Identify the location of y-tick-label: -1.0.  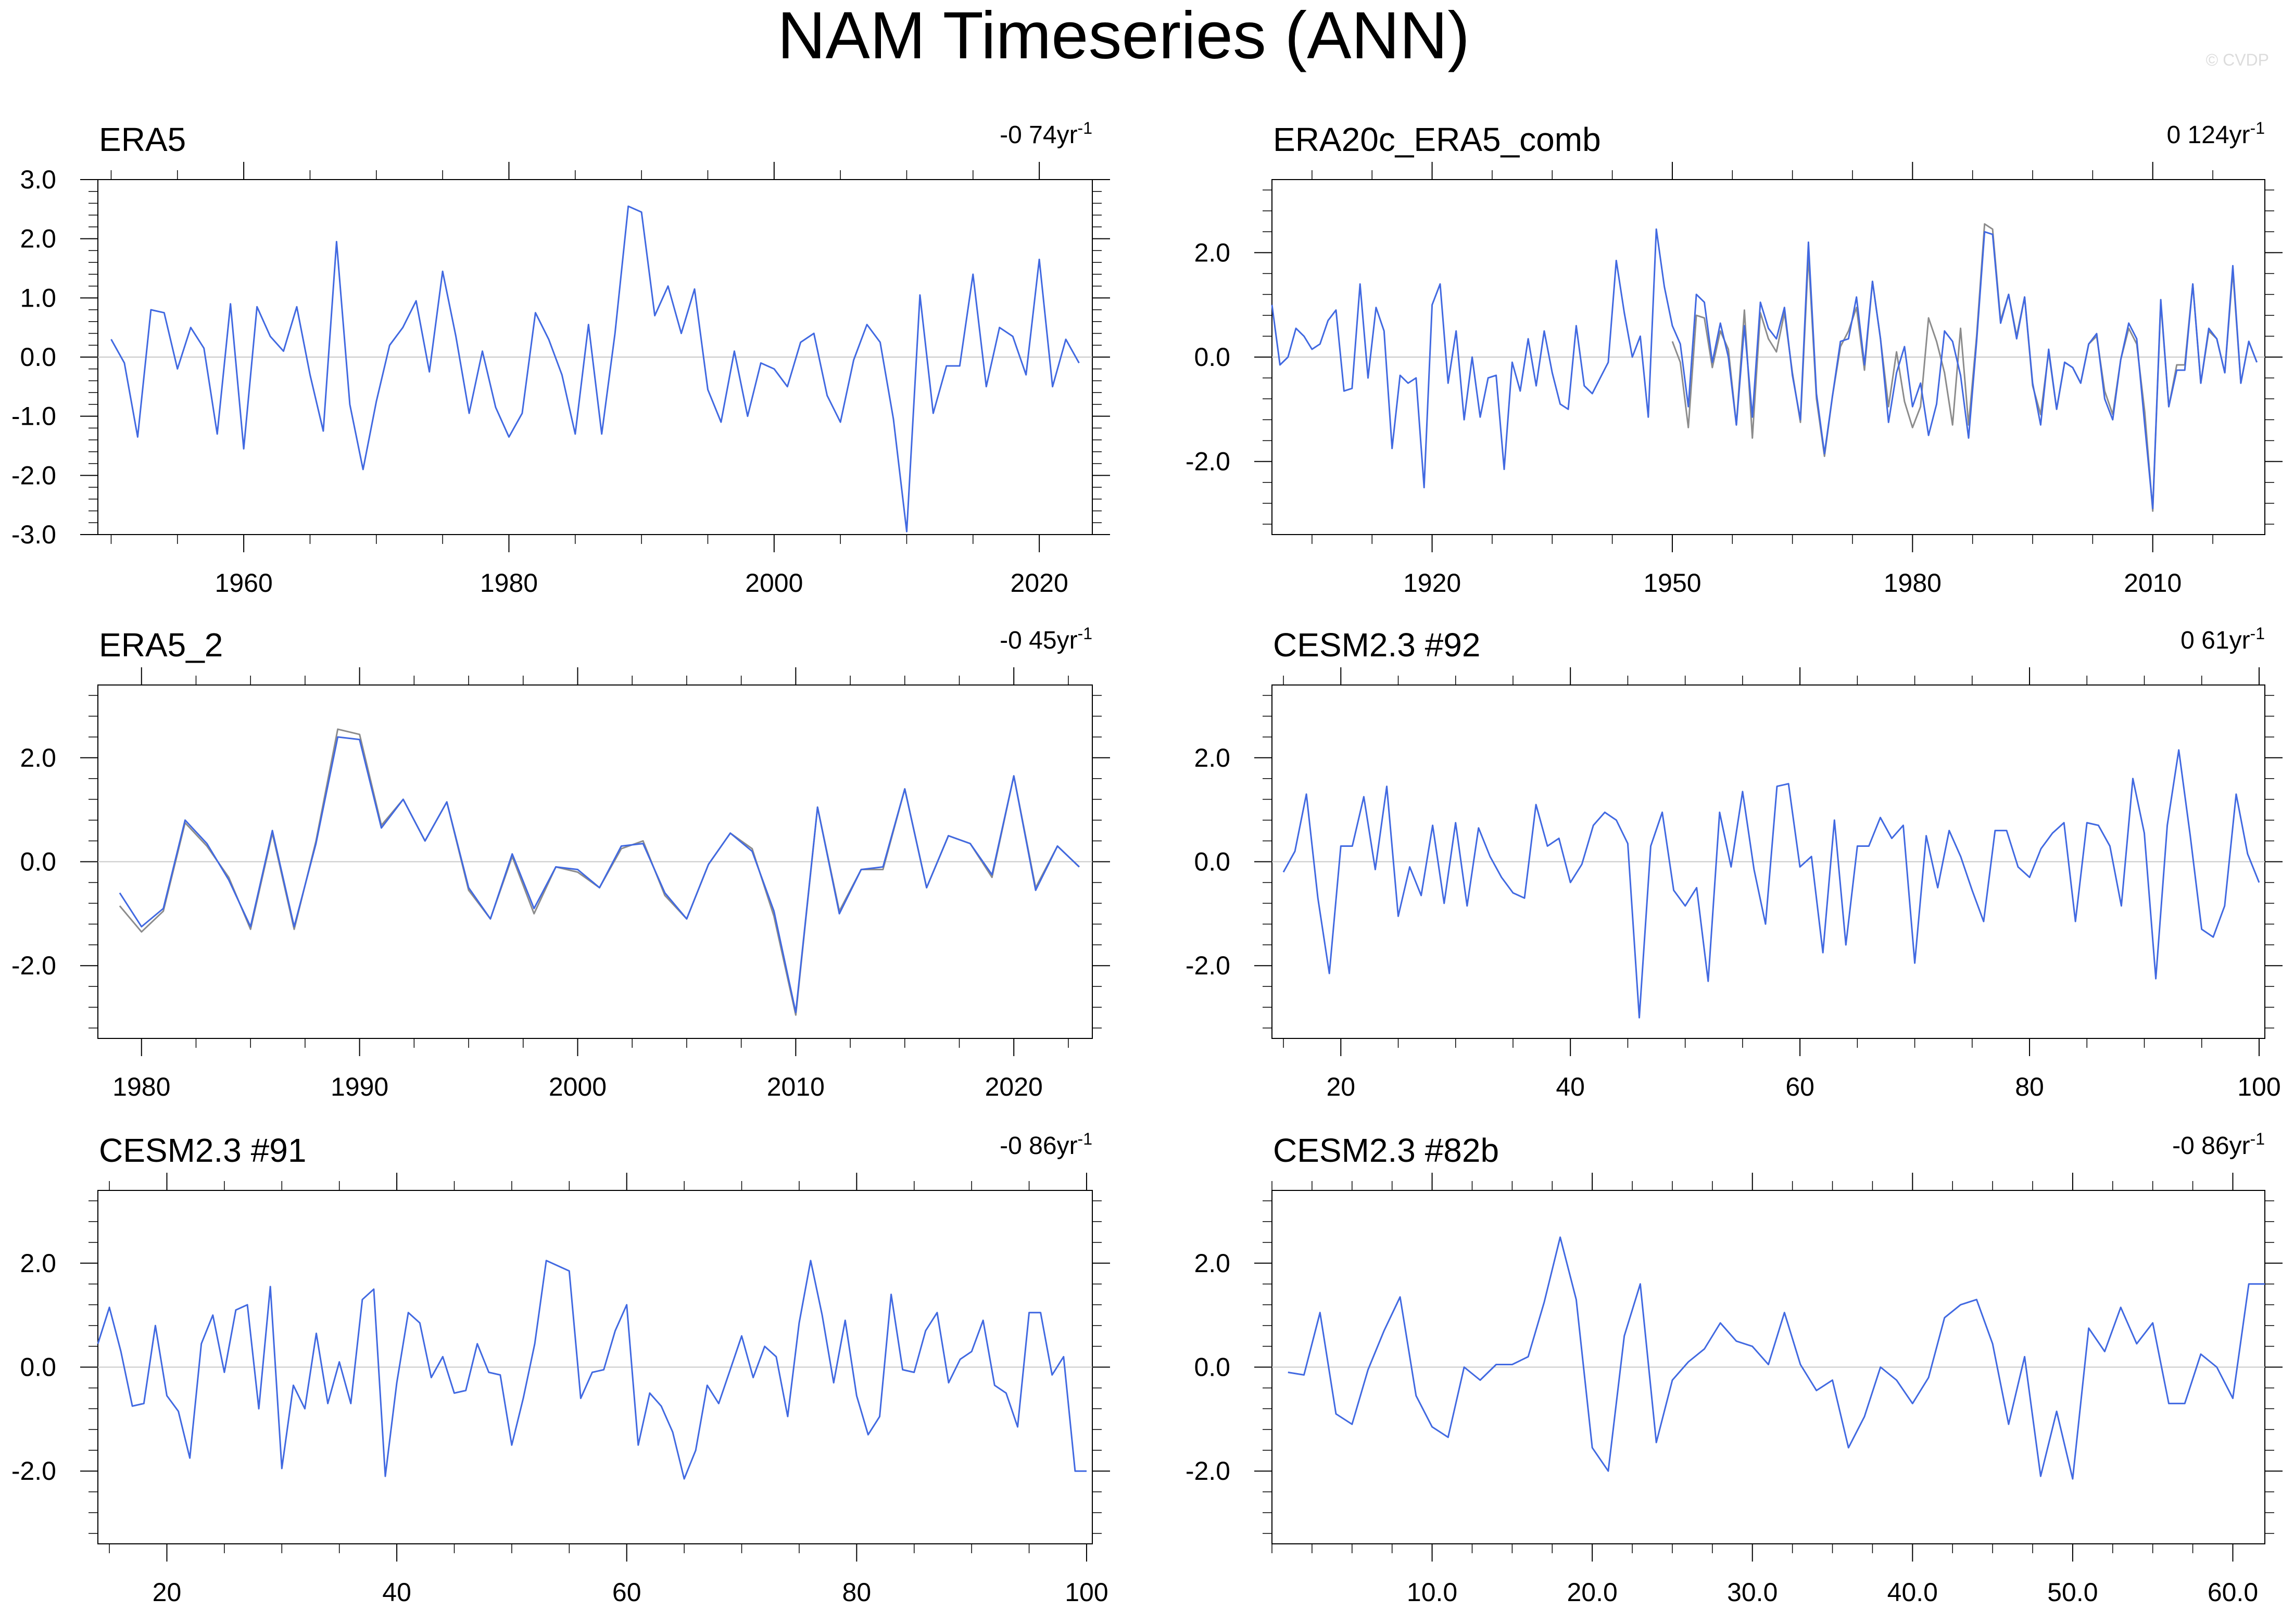
(34, 417).